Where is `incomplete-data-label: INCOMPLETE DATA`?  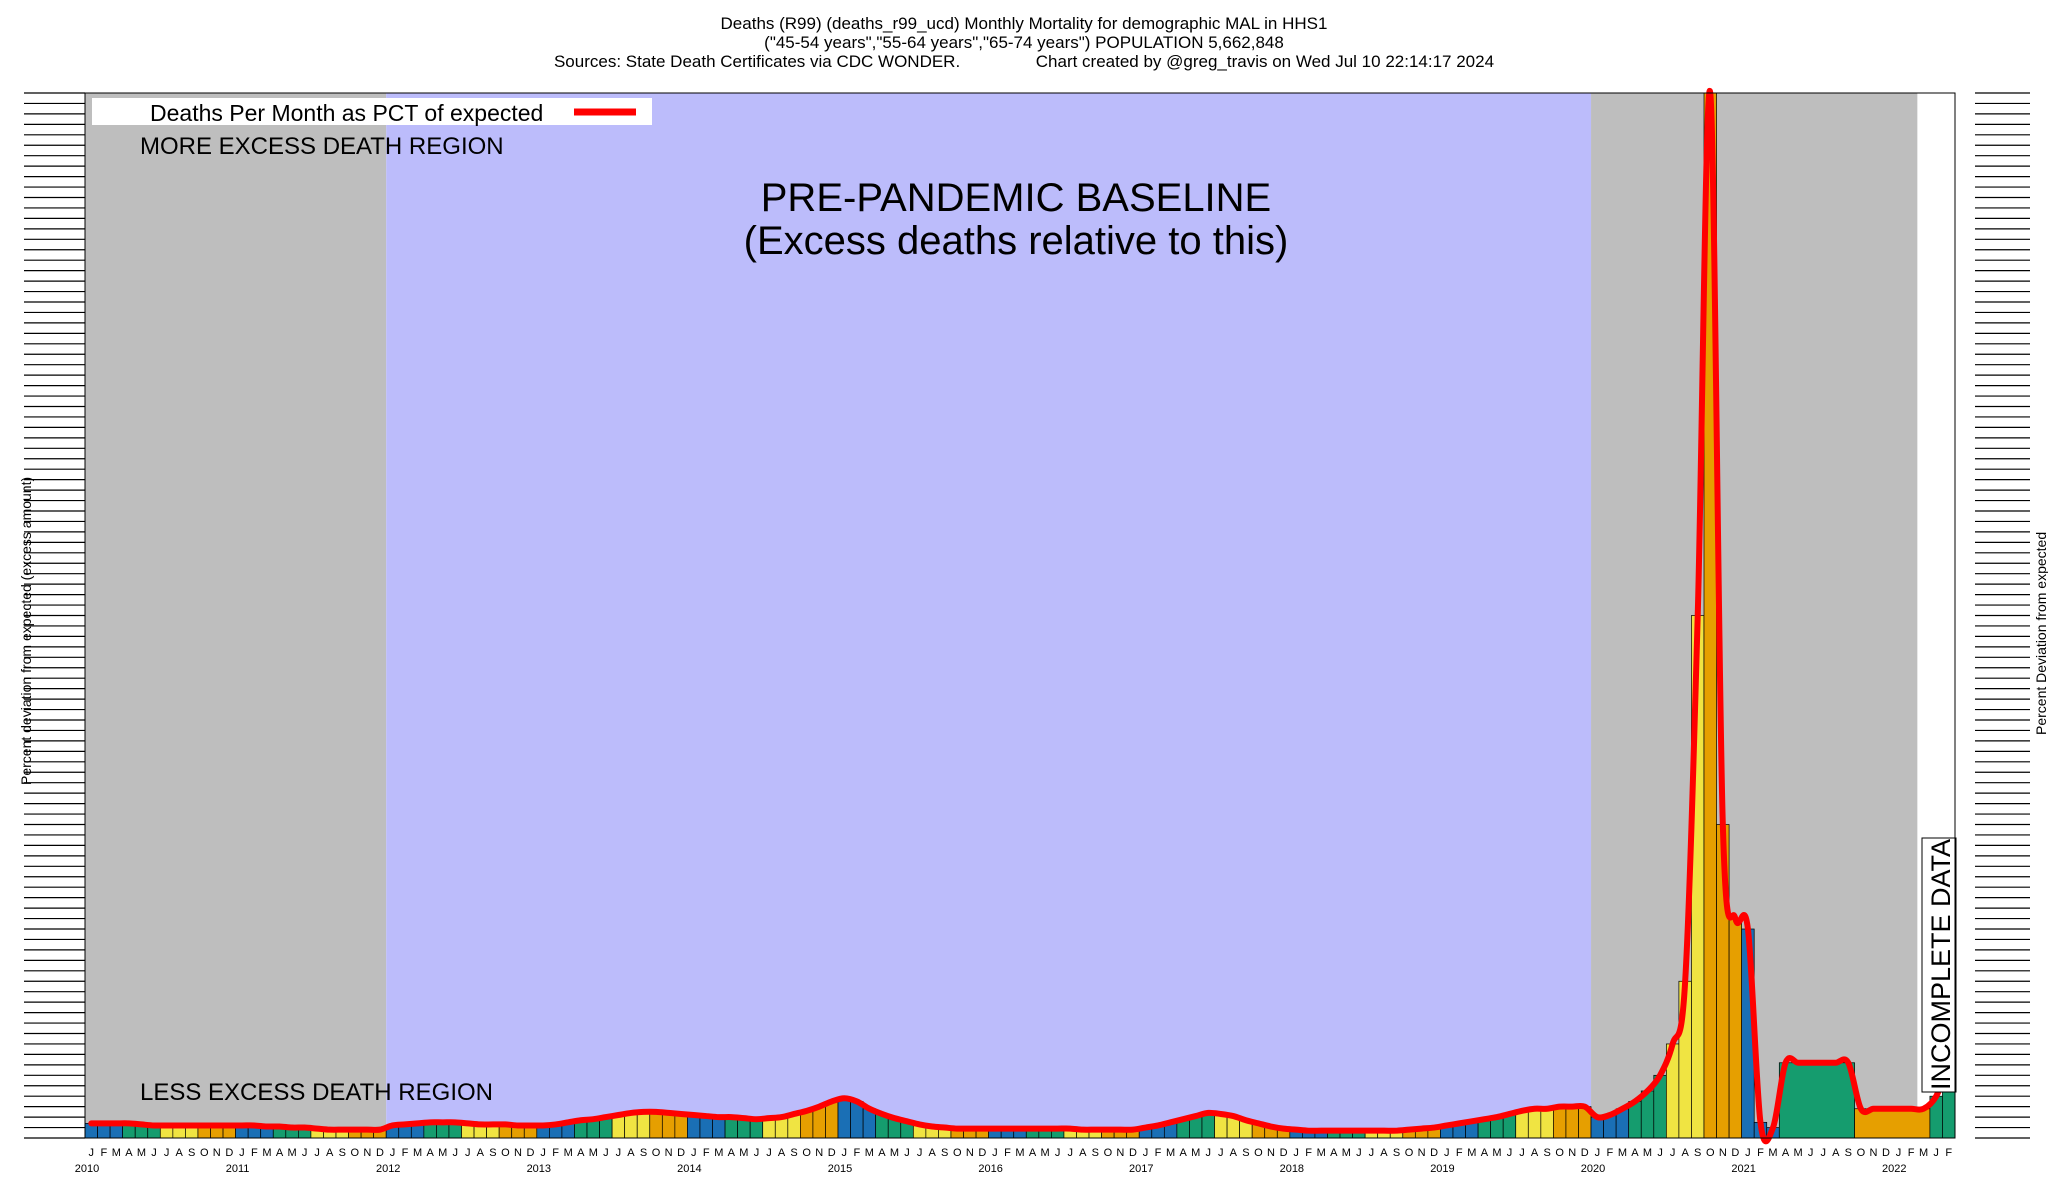
incomplete-data-label: INCOMPLETE DATA is located at coordinates (1941, 964).